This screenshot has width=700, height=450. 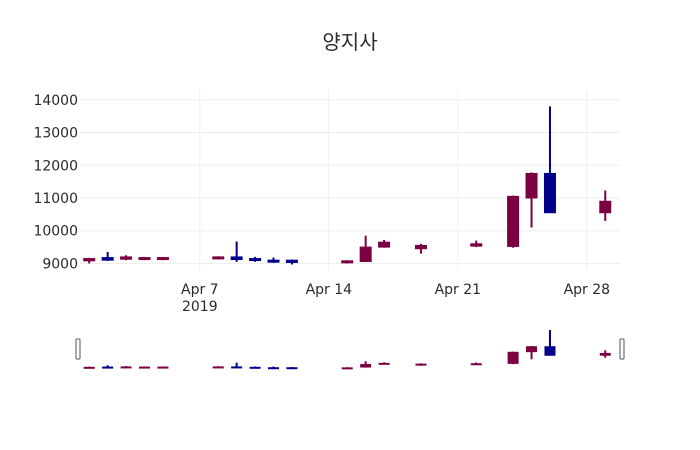 I want to click on x-tick-label: Apr 14, so click(x=329, y=290).